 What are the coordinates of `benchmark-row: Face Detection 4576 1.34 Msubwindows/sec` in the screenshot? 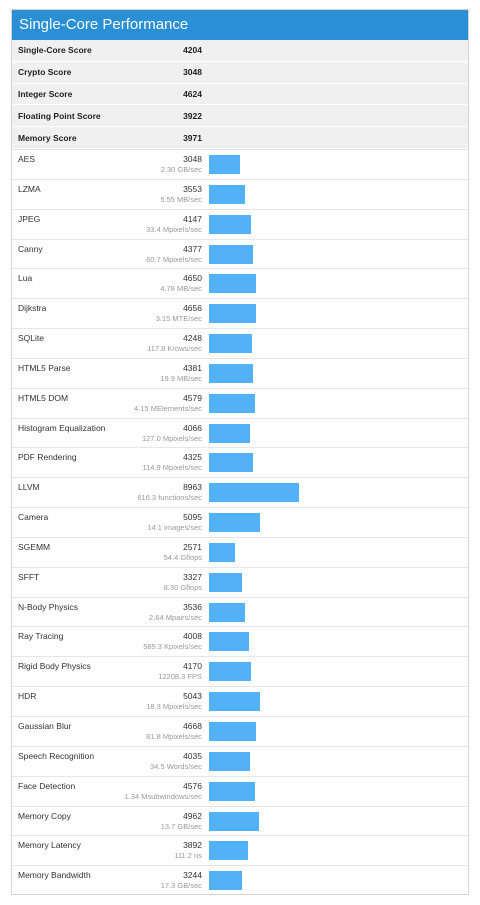 It's located at (240, 790).